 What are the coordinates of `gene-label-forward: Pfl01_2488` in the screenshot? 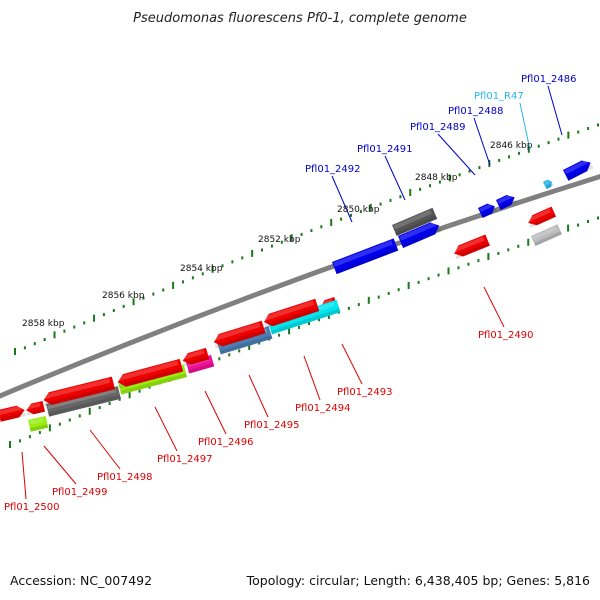 It's located at (476, 111).